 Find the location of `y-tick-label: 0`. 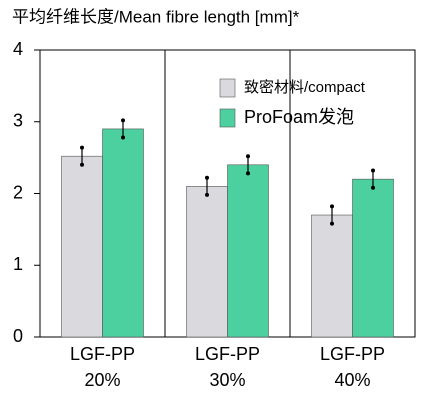

y-tick-label: 0 is located at coordinates (18, 336).